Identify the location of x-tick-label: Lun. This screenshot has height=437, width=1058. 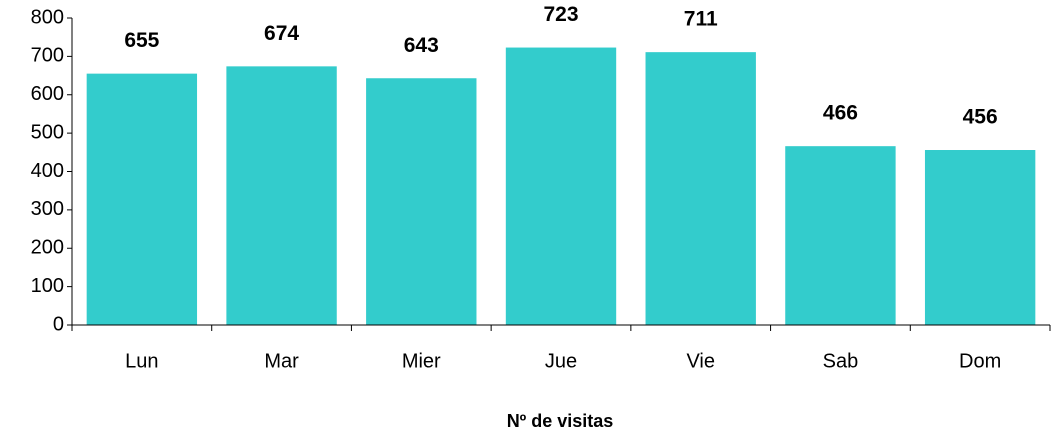
(141, 361).